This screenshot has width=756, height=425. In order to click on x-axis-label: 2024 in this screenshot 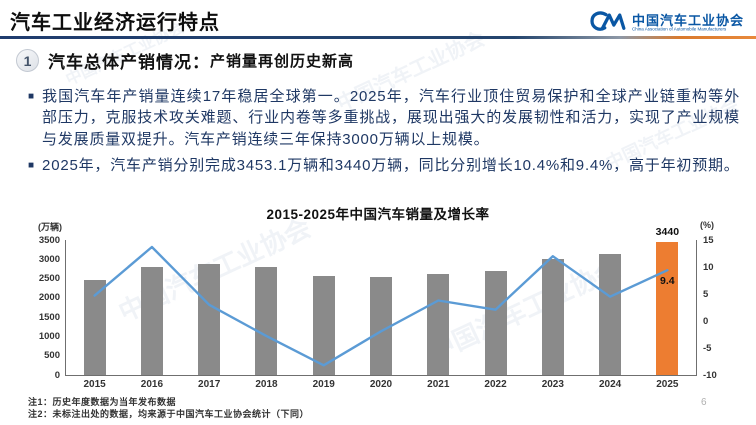, I will do `click(610, 384)`.